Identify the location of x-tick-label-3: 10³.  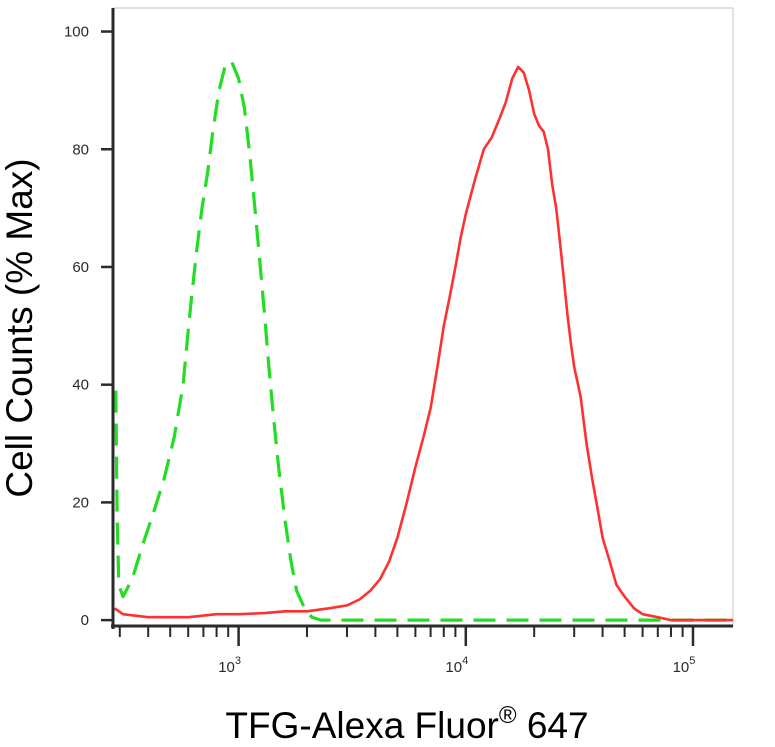
(229, 665).